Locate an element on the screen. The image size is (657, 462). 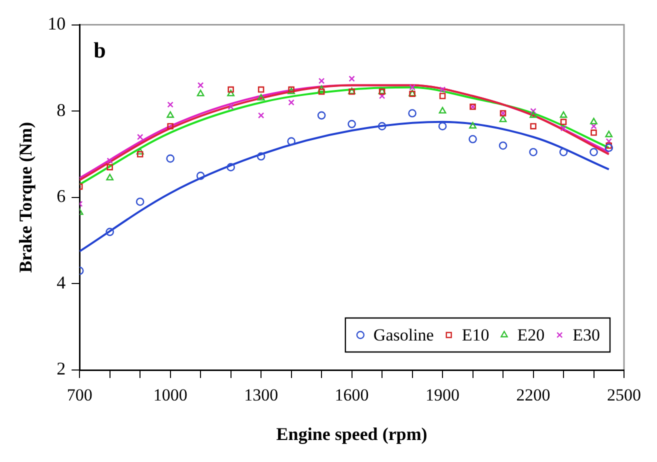
x-tick-label: 700 is located at coordinates (79, 395).